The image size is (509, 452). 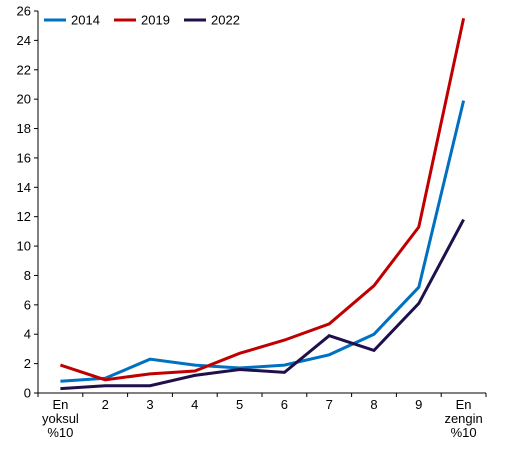 What do you see at coordinates (27, 393) in the screenshot?
I see `y-tick-label: 0` at bounding box center [27, 393].